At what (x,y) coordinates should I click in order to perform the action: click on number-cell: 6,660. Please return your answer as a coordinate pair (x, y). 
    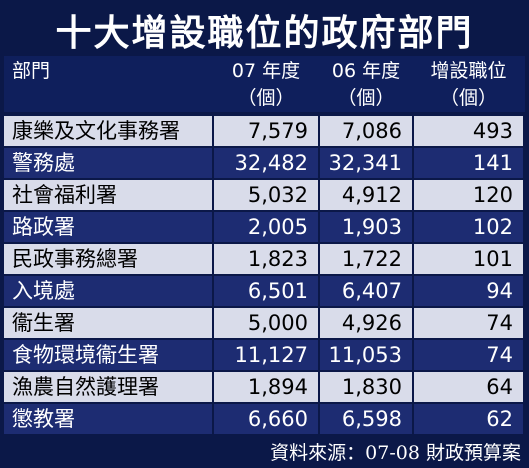
    Looking at the image, I should click on (266, 419).